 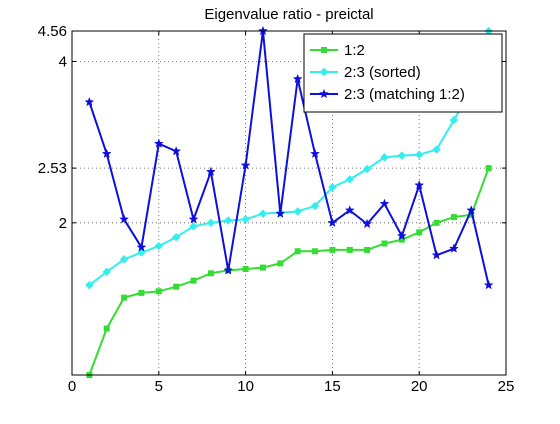 What do you see at coordinates (63, 223) in the screenshot?
I see `y-tick-label: 2` at bounding box center [63, 223].